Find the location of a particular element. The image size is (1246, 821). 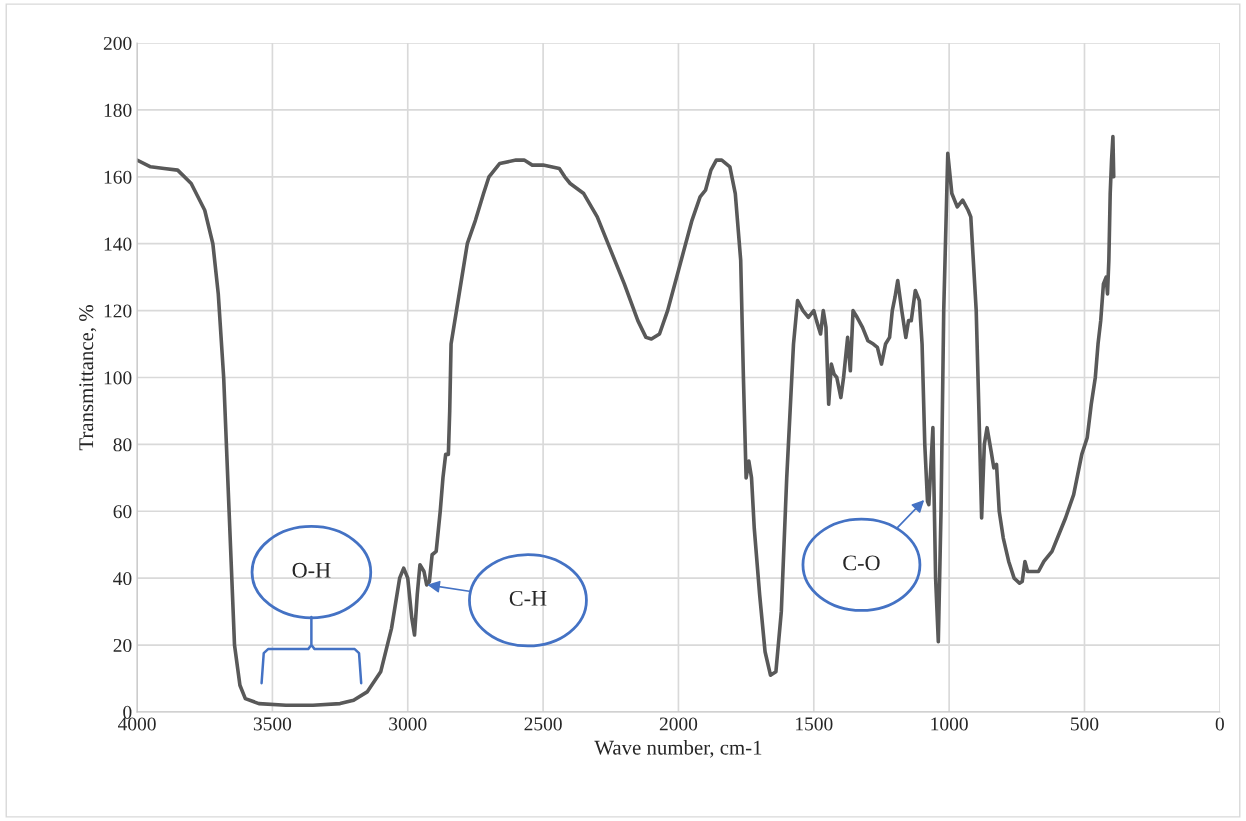

y-axis-title: Transmittance, % is located at coordinates (88, 378).